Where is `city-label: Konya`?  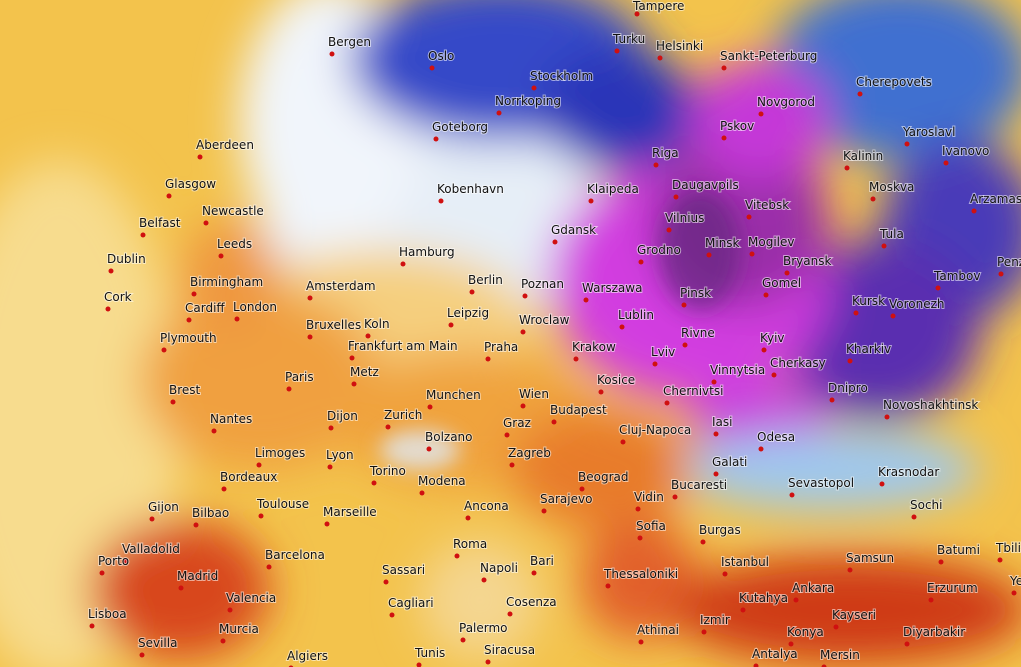 city-label: Konya is located at coordinates (805, 632).